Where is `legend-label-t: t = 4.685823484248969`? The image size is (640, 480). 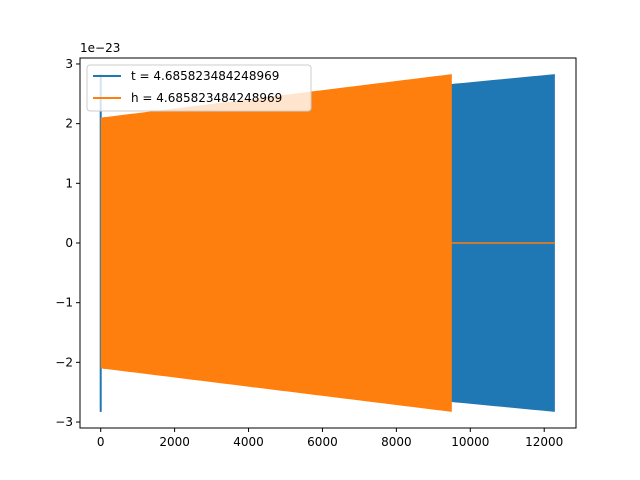
legend-label-t: t = 4.685823484248969 is located at coordinates (205, 76).